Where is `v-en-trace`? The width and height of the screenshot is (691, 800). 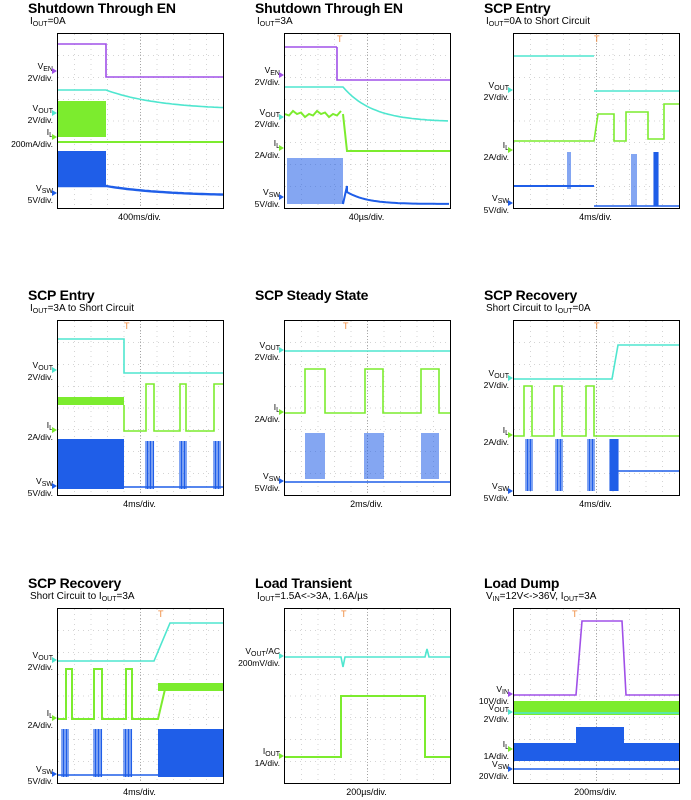
v-en-trace is located at coordinates (367, 63).